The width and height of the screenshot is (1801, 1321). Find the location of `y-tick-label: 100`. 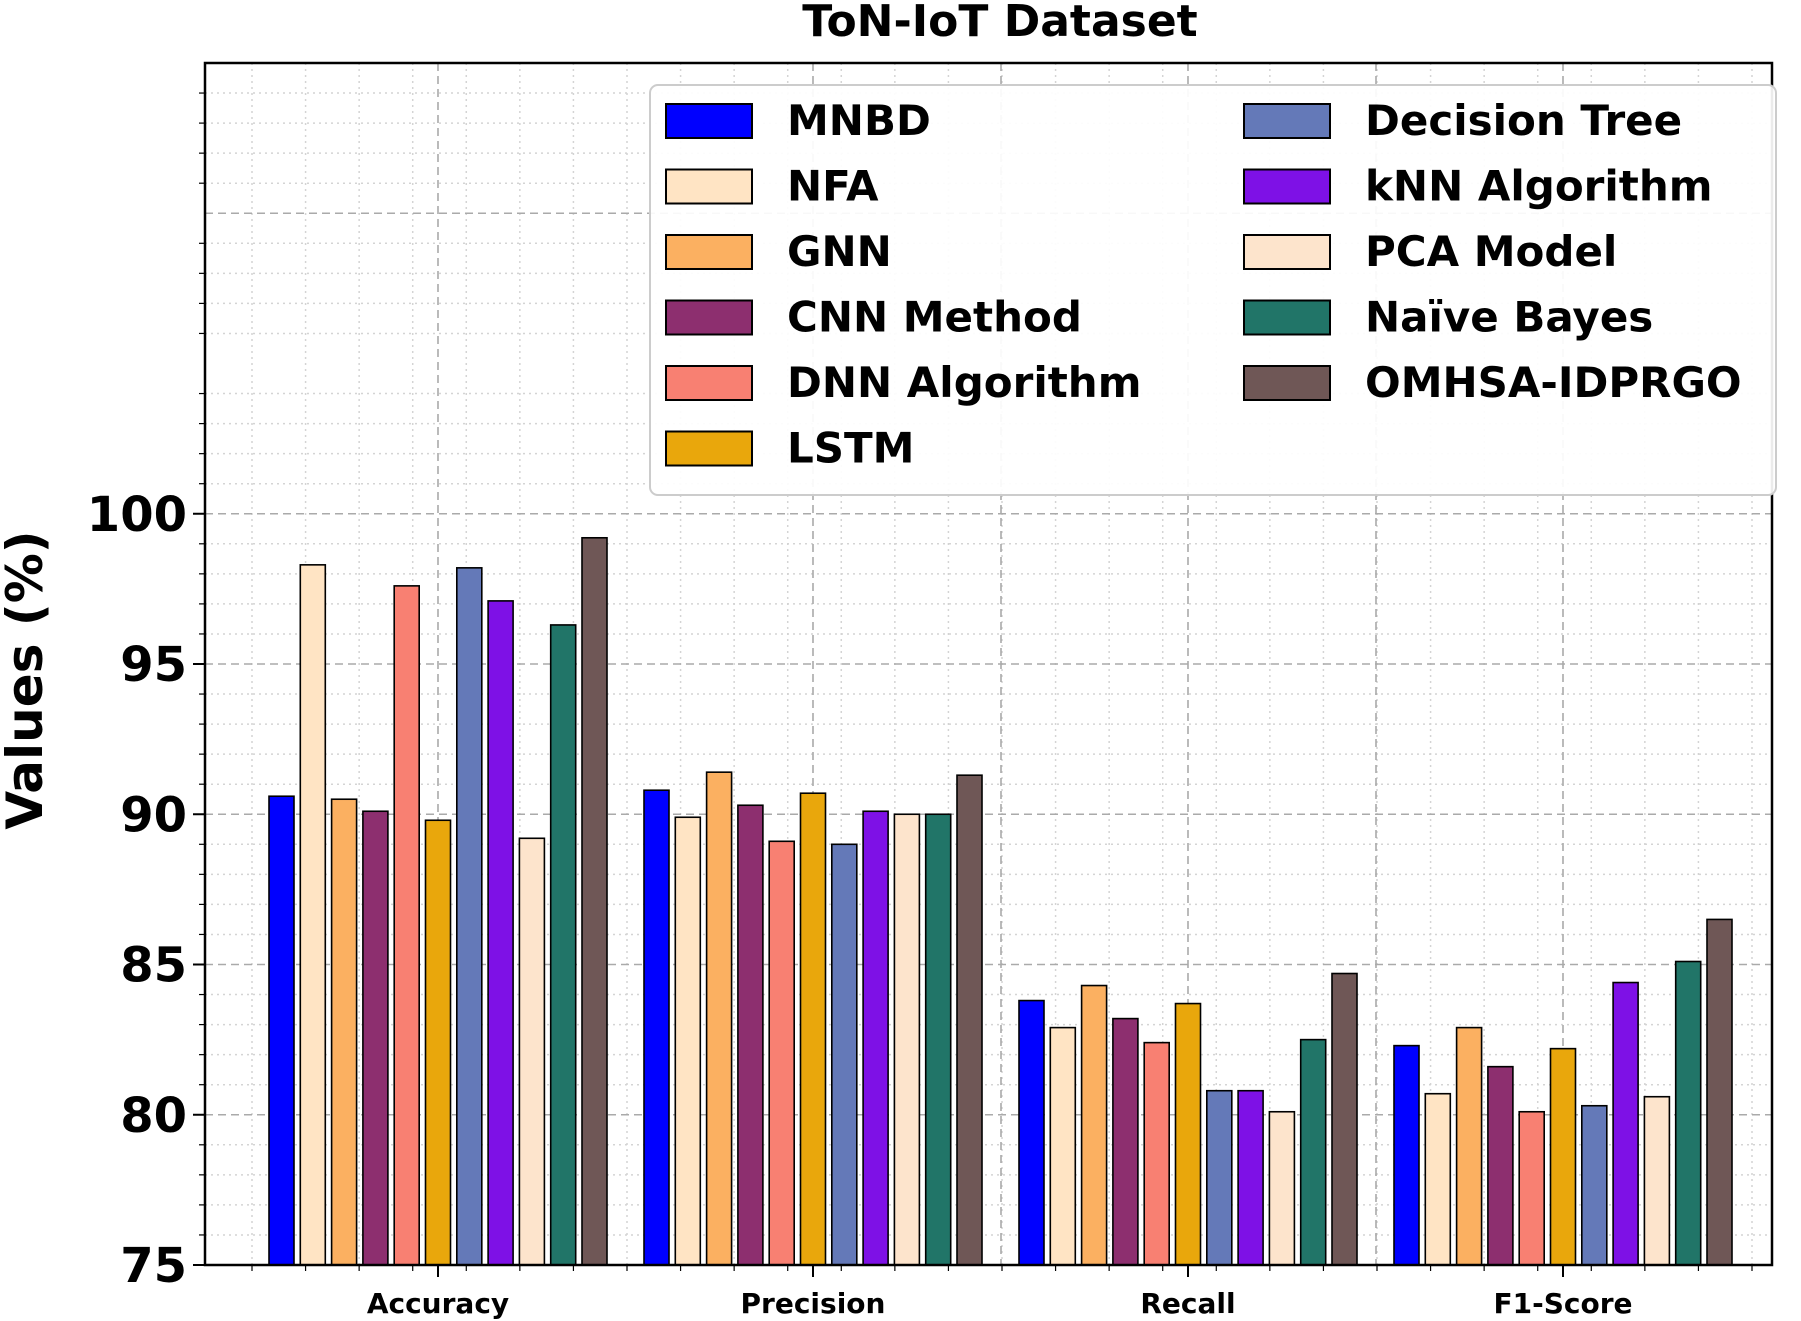

y-tick-label: 100 is located at coordinates (137, 515).